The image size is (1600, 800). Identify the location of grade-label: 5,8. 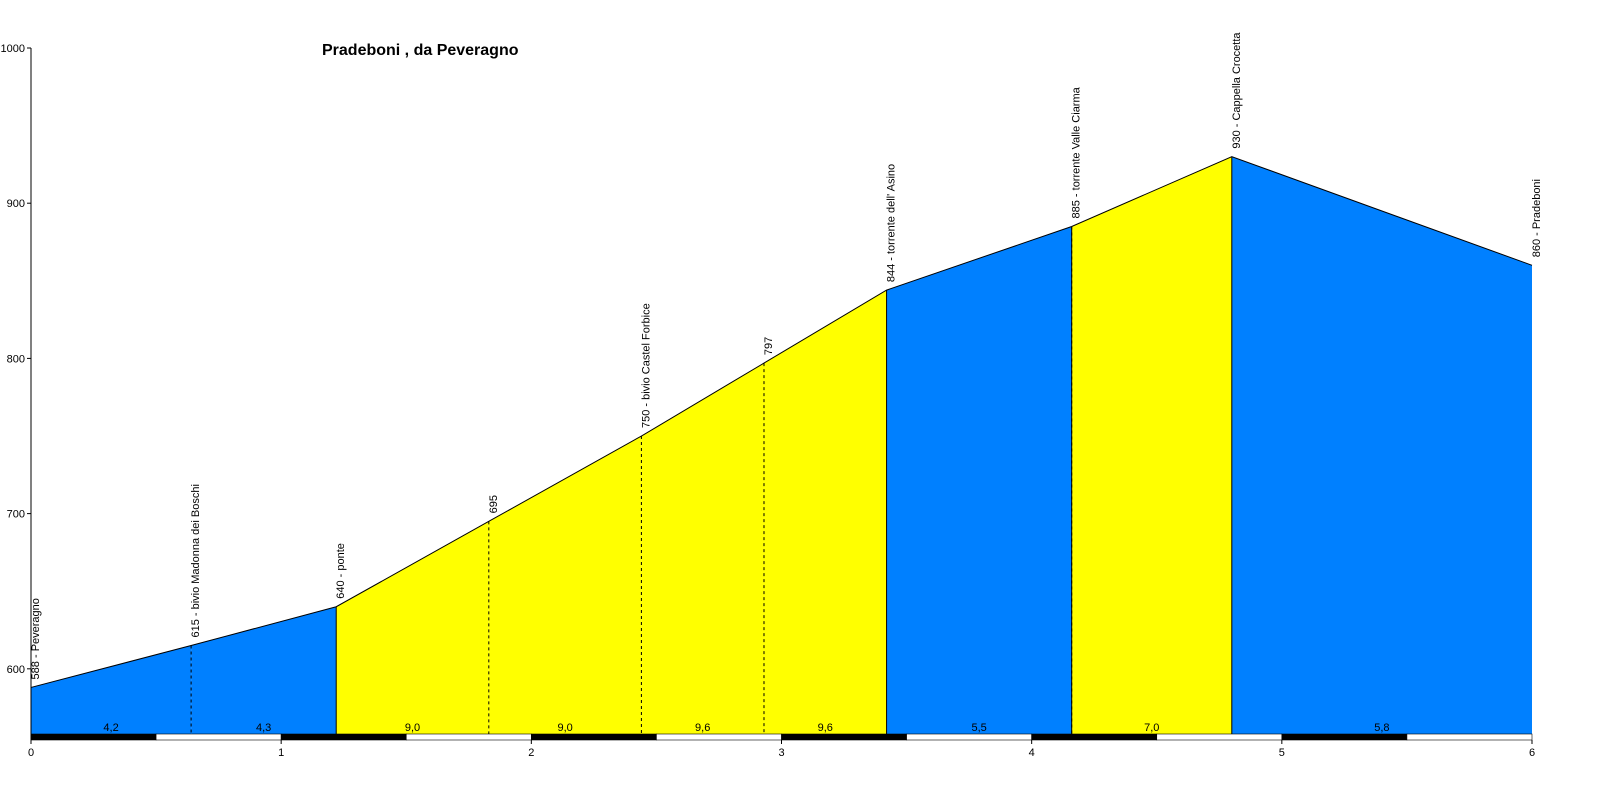
(1381, 728).